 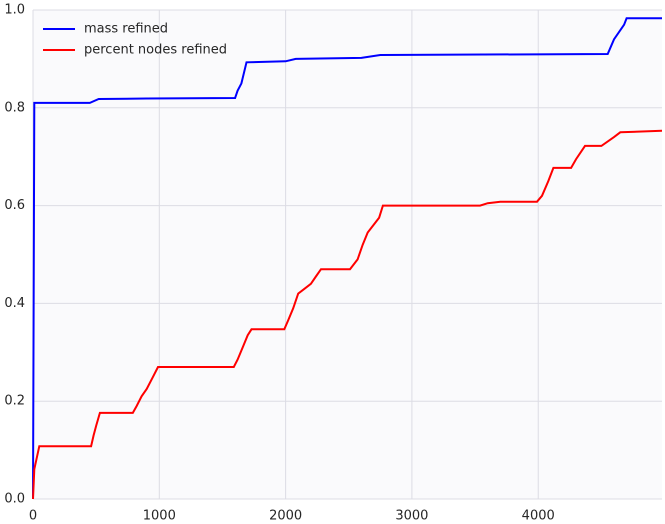 I want to click on x-tick-label: 4000, so click(x=538, y=516).